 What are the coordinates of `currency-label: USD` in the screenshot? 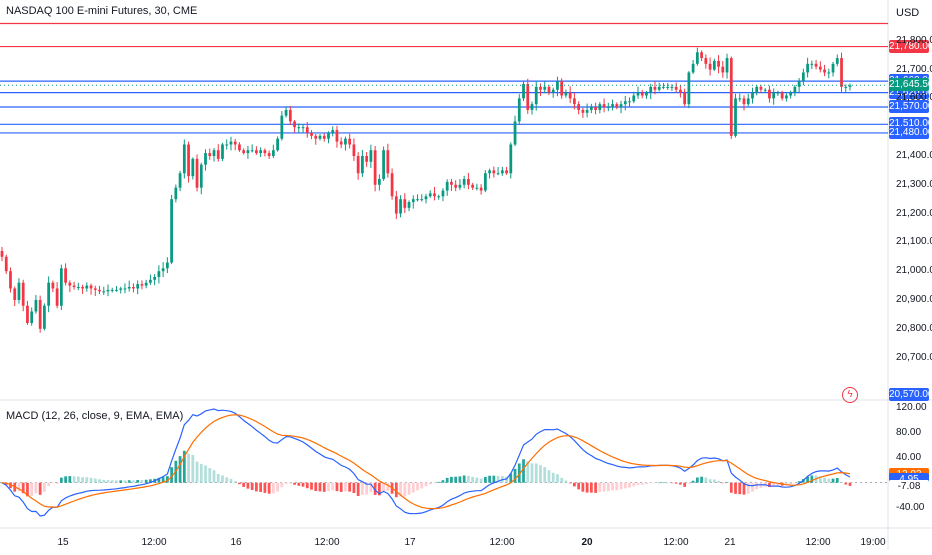 It's located at (908, 13).